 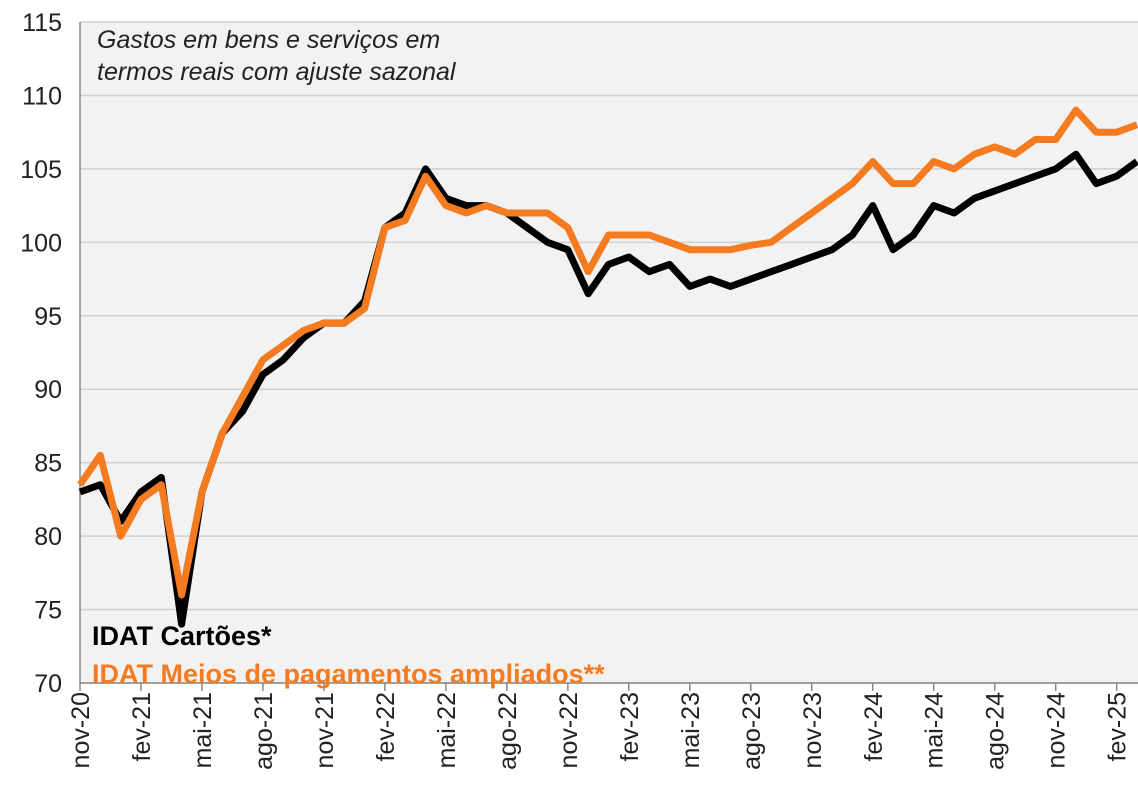 I want to click on x-tick-label: nov-21, so click(x=325, y=730).